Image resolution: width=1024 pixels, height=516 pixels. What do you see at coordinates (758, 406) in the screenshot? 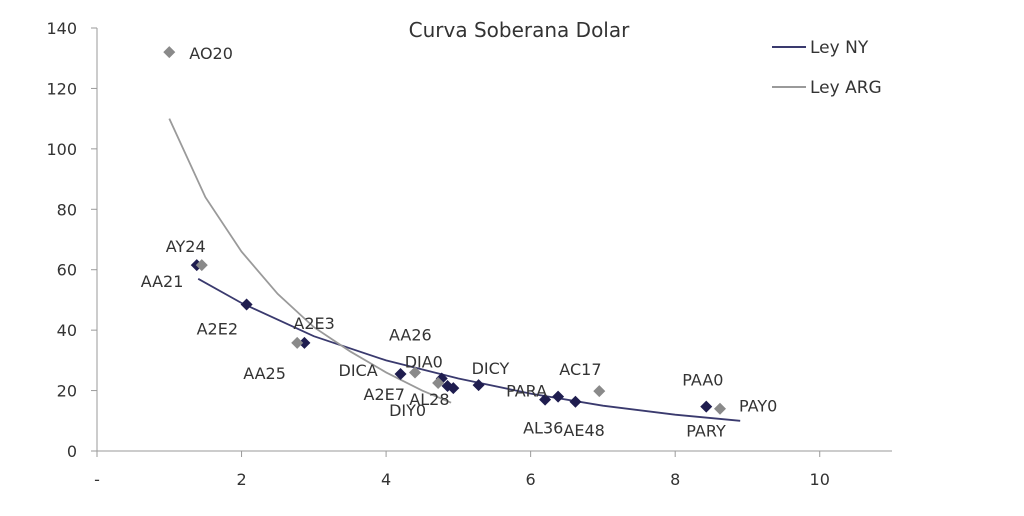
I see `point-label-pay0: PAY0` at bounding box center [758, 406].